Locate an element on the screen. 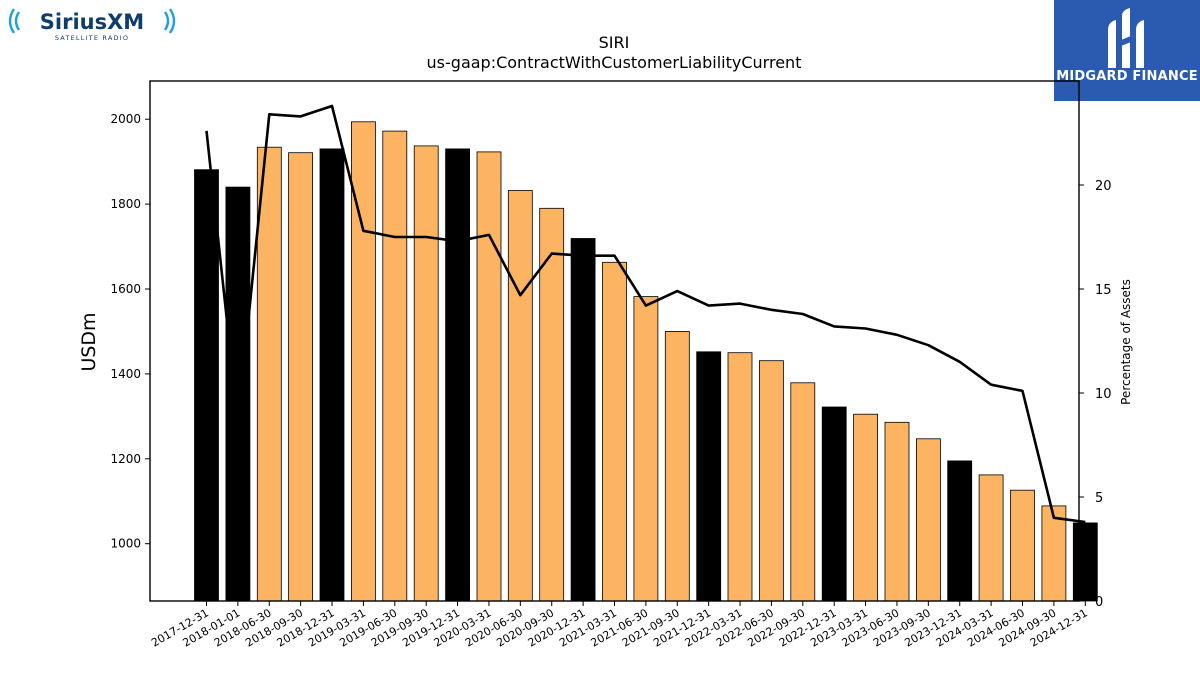  y2-tick-label: 5 is located at coordinates (1099, 498).